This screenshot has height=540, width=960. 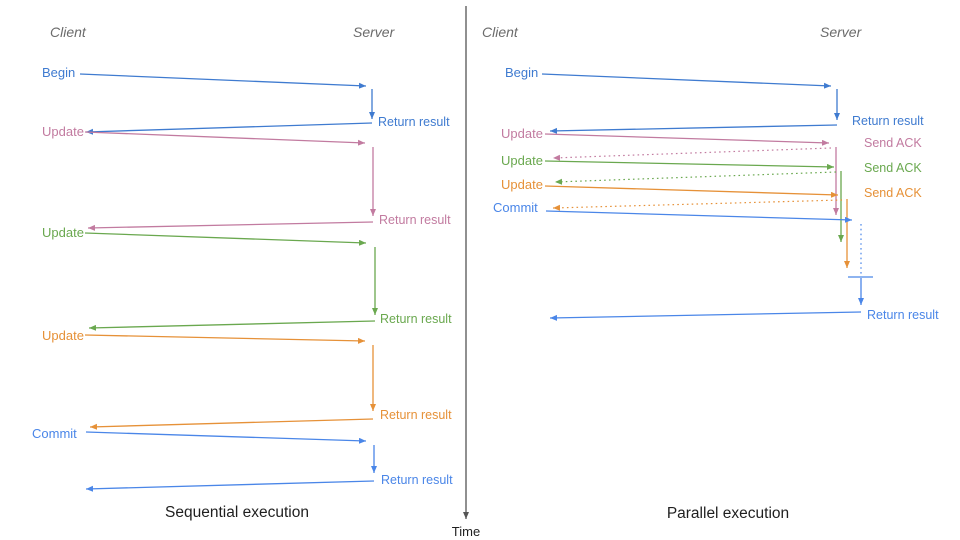 What do you see at coordinates (690, 103) in the screenshot?
I see `par-begin-lines` at bounding box center [690, 103].